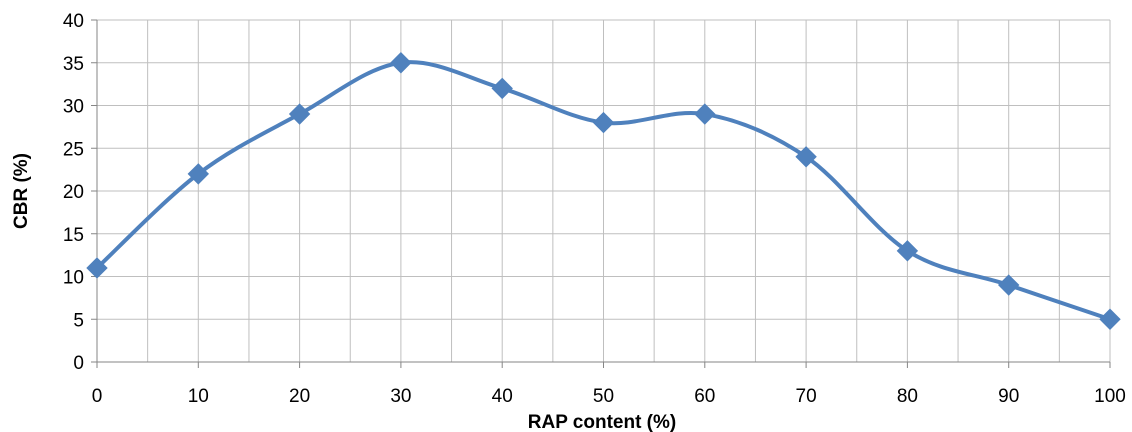 This screenshot has height=432, width=1132. I want to click on x-tick-labels: 0 10 20 30 40 50 60 70 80 90 100, so click(609, 396).